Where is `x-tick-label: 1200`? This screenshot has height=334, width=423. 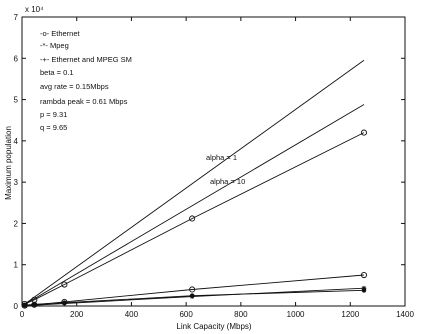 x-tick-label: 1200 is located at coordinates (350, 314).